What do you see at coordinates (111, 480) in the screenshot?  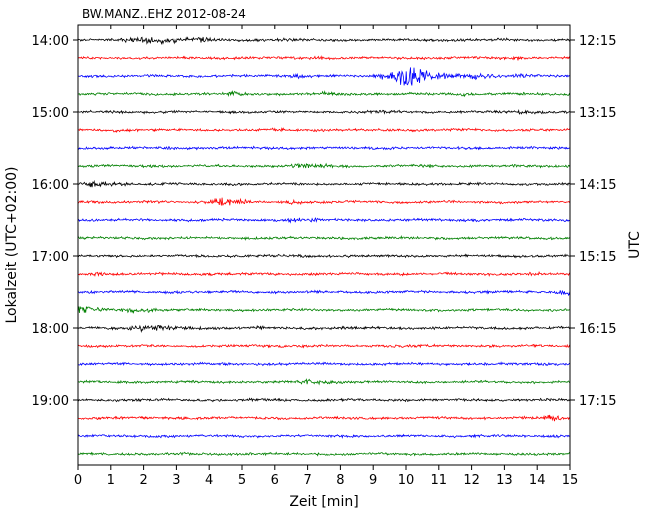 I see `x-tick-label: 1` at bounding box center [111, 480].